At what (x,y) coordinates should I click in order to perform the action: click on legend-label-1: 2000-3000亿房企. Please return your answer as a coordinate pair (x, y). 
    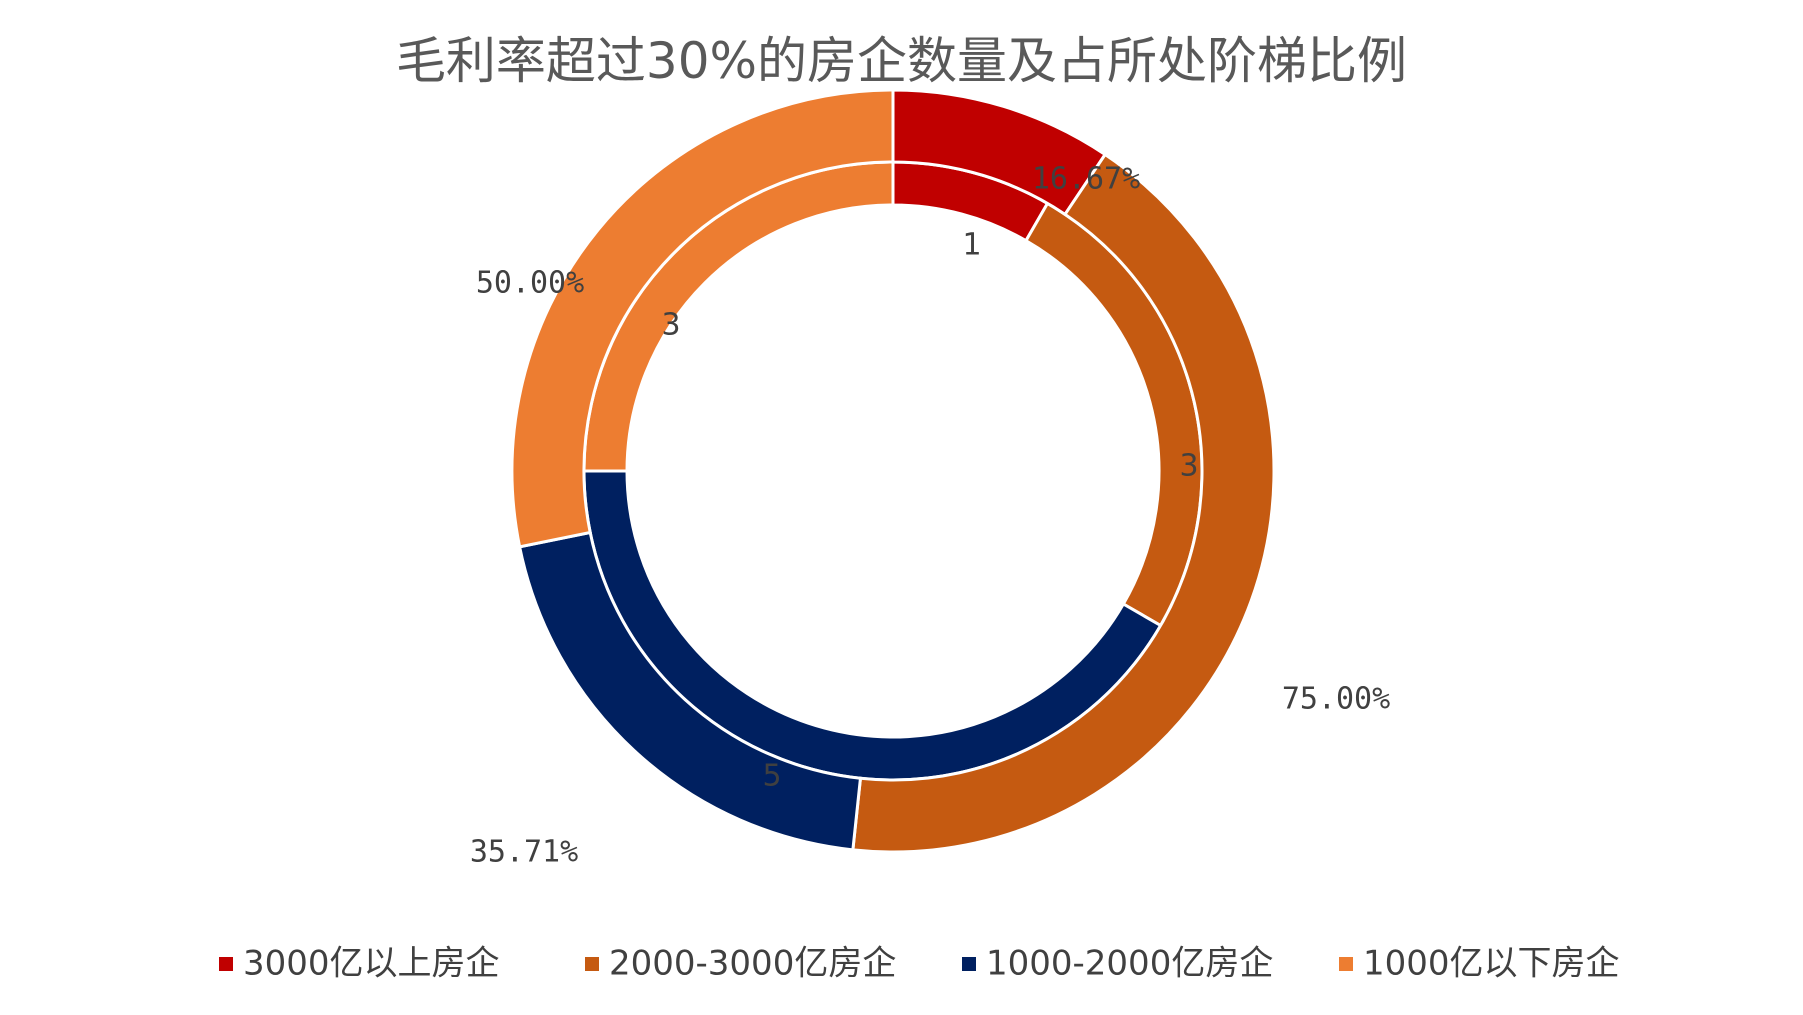
    Looking at the image, I should click on (752, 964).